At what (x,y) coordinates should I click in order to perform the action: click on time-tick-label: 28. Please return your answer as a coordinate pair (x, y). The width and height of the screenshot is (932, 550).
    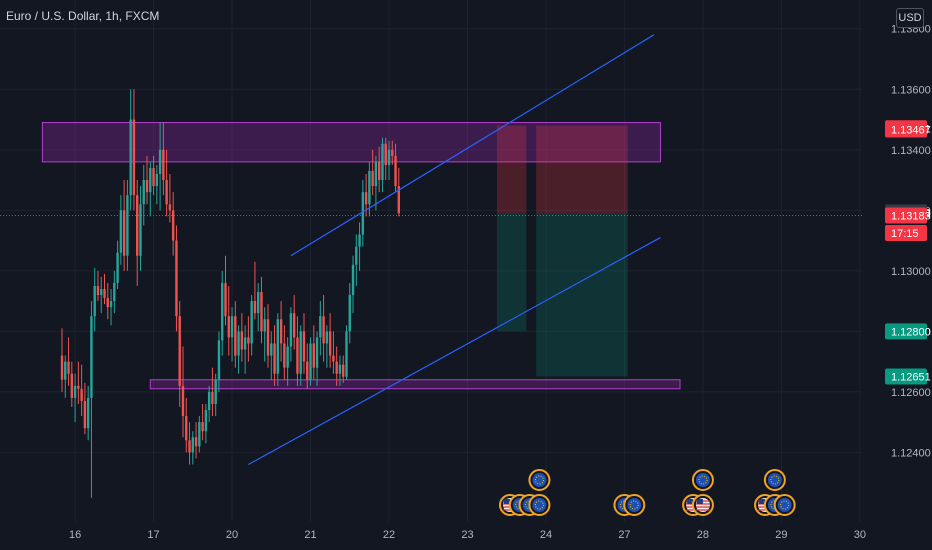
    Looking at the image, I should click on (703, 535).